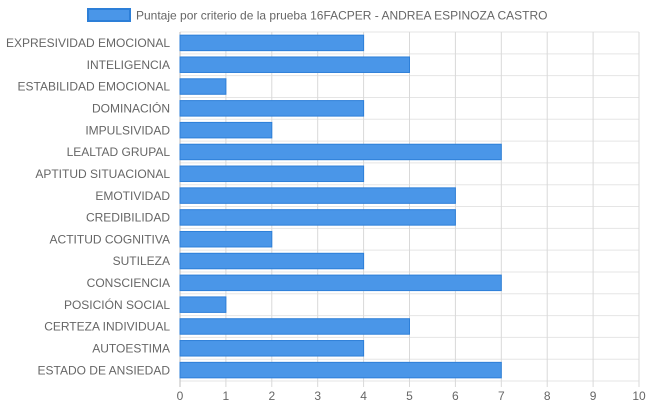  What do you see at coordinates (593, 396) in the screenshot?
I see `x-tick-label: 9` at bounding box center [593, 396].